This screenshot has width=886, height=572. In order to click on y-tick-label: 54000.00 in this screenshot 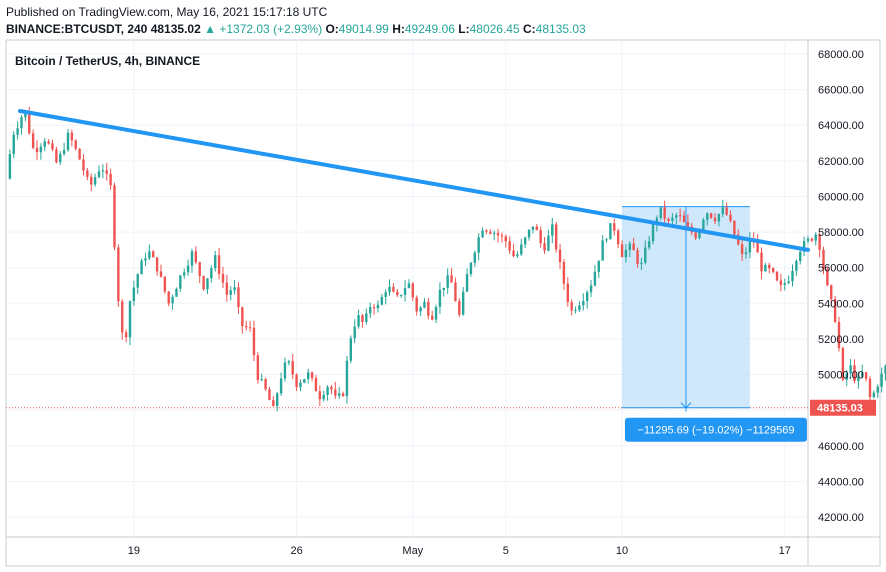, I will do `click(841, 304)`.